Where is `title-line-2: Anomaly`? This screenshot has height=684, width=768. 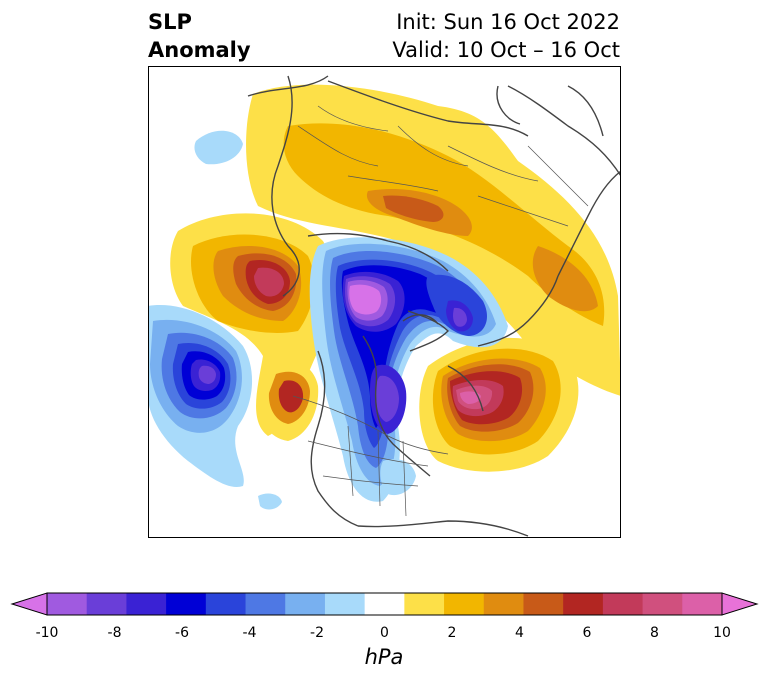
title-line-2: Anomaly is located at coordinates (199, 50).